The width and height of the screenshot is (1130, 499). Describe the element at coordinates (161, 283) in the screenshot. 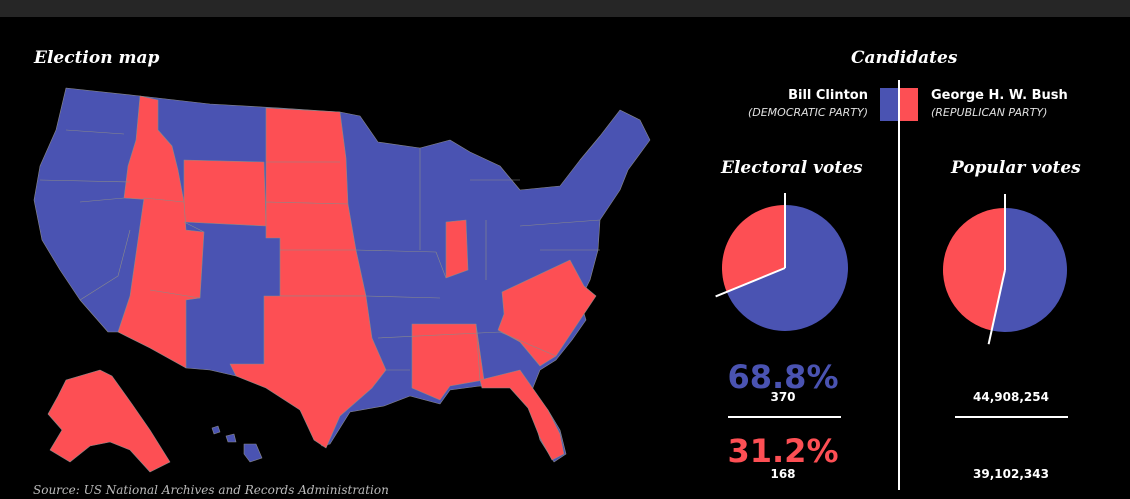

I see `state-utah-arizona` at that location.